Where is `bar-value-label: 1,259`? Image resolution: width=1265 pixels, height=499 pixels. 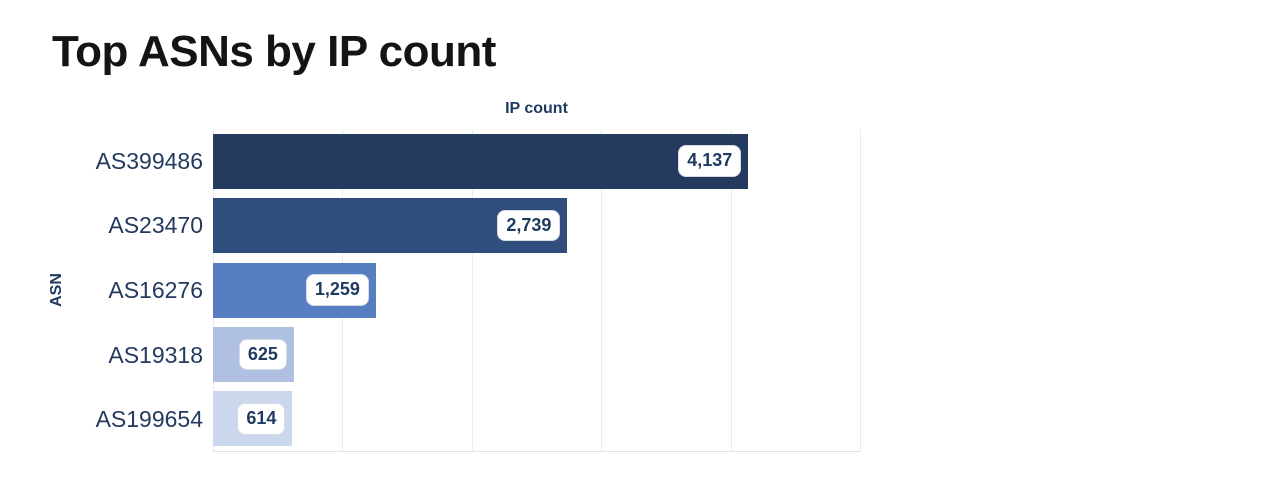 bar-value-label: 1,259 is located at coordinates (337, 290).